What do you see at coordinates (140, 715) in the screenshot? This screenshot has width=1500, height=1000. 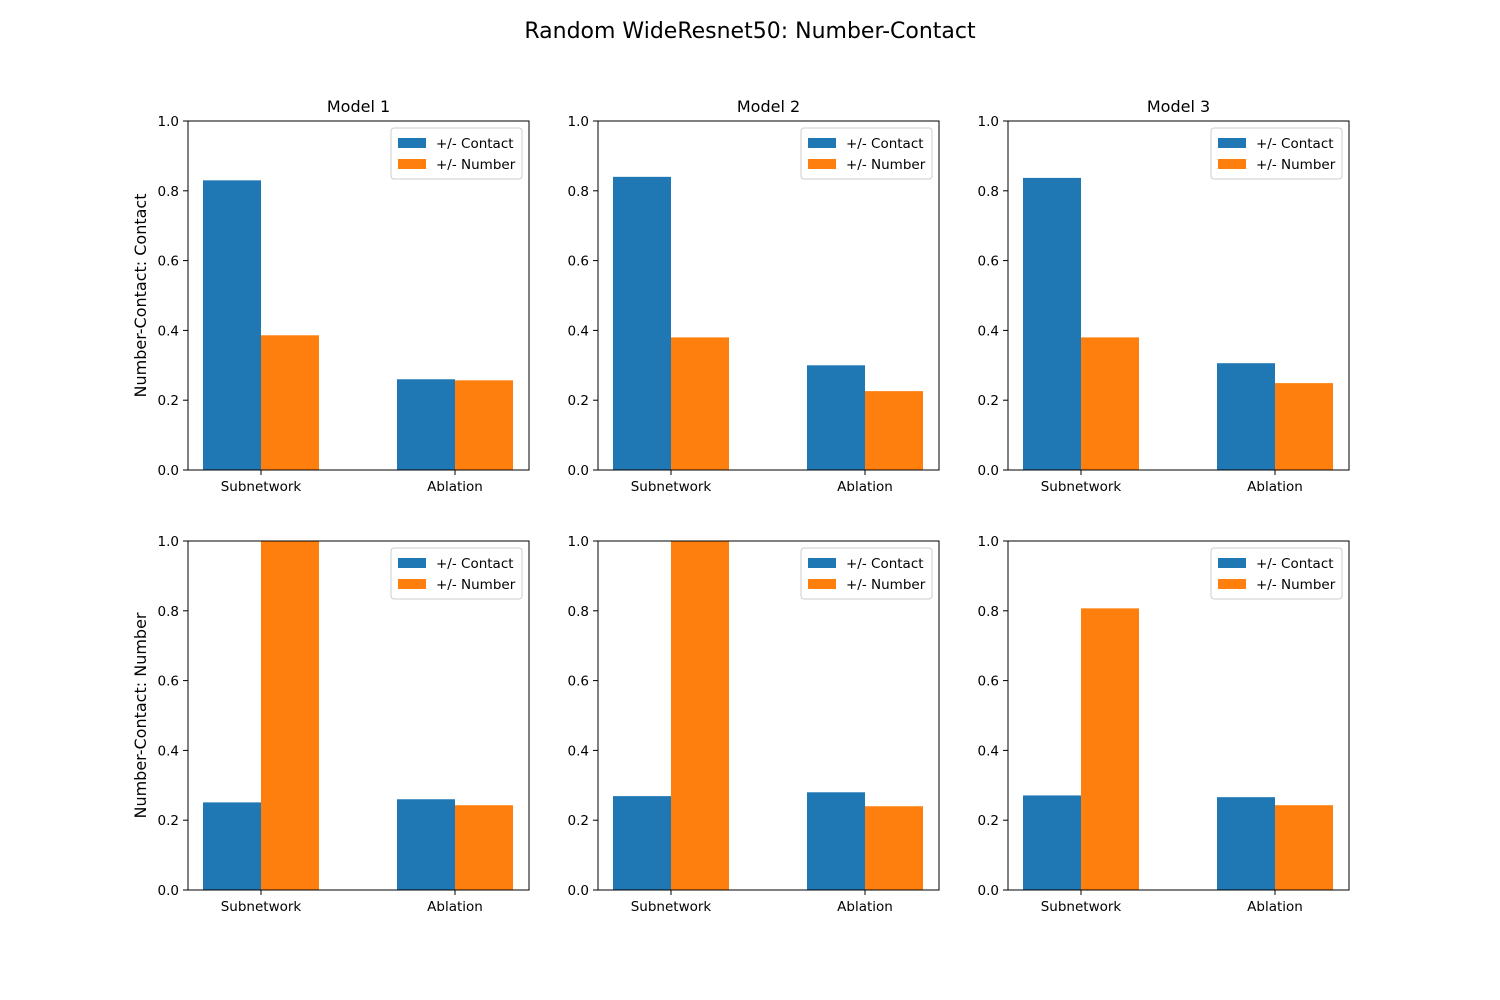 I see `y-axis-label: Number-Contact: Number` at bounding box center [140, 715].